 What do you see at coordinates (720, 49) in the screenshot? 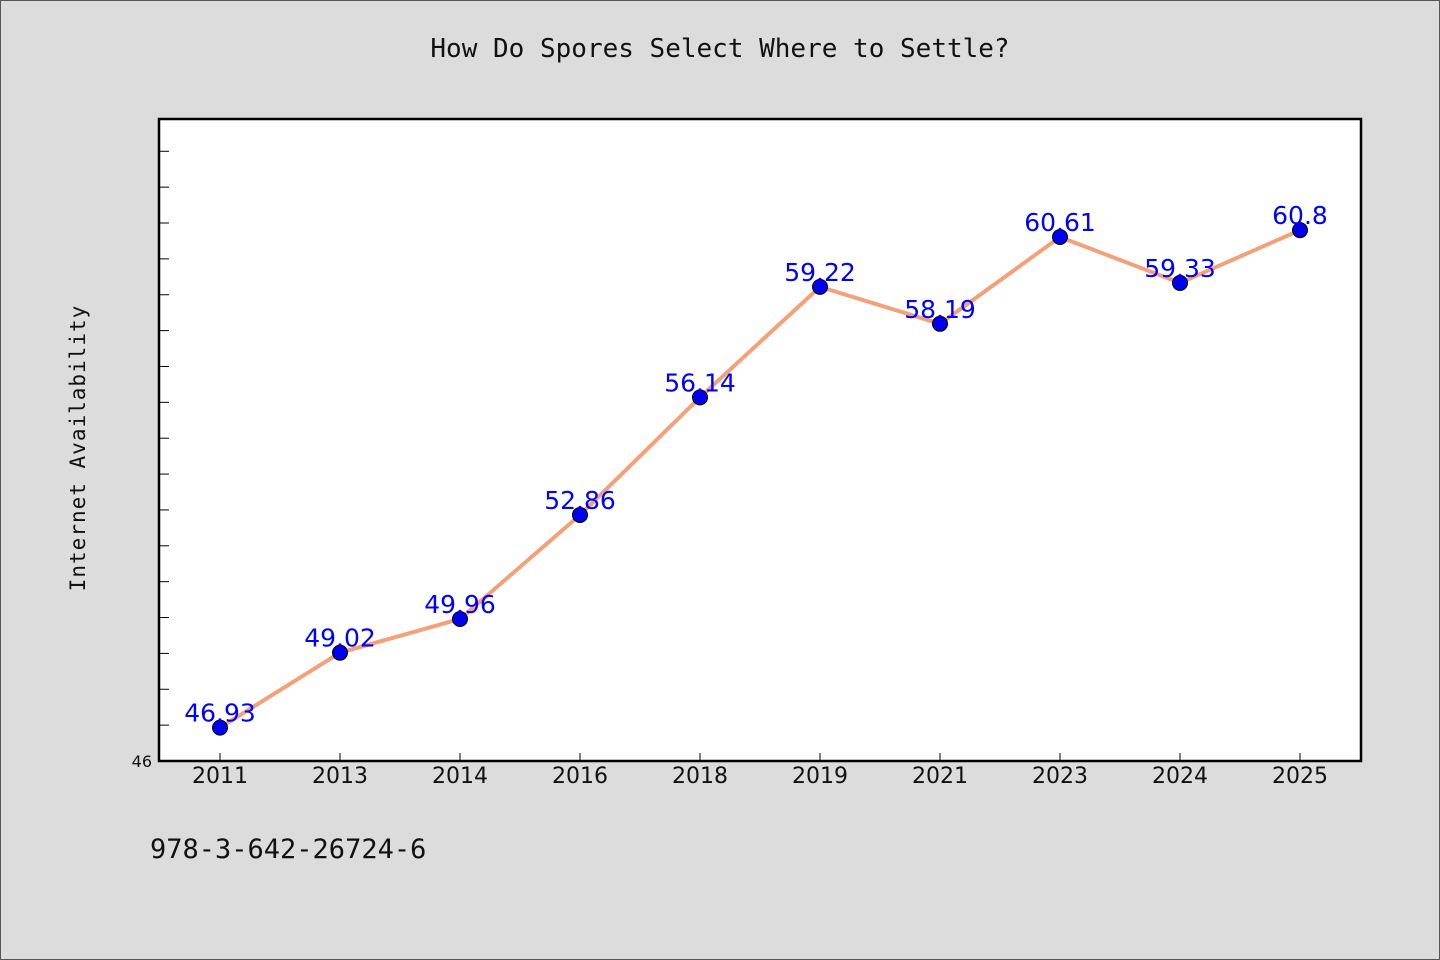
I see `chart-title: How Do Spores Select Where to Settle?` at bounding box center [720, 49].